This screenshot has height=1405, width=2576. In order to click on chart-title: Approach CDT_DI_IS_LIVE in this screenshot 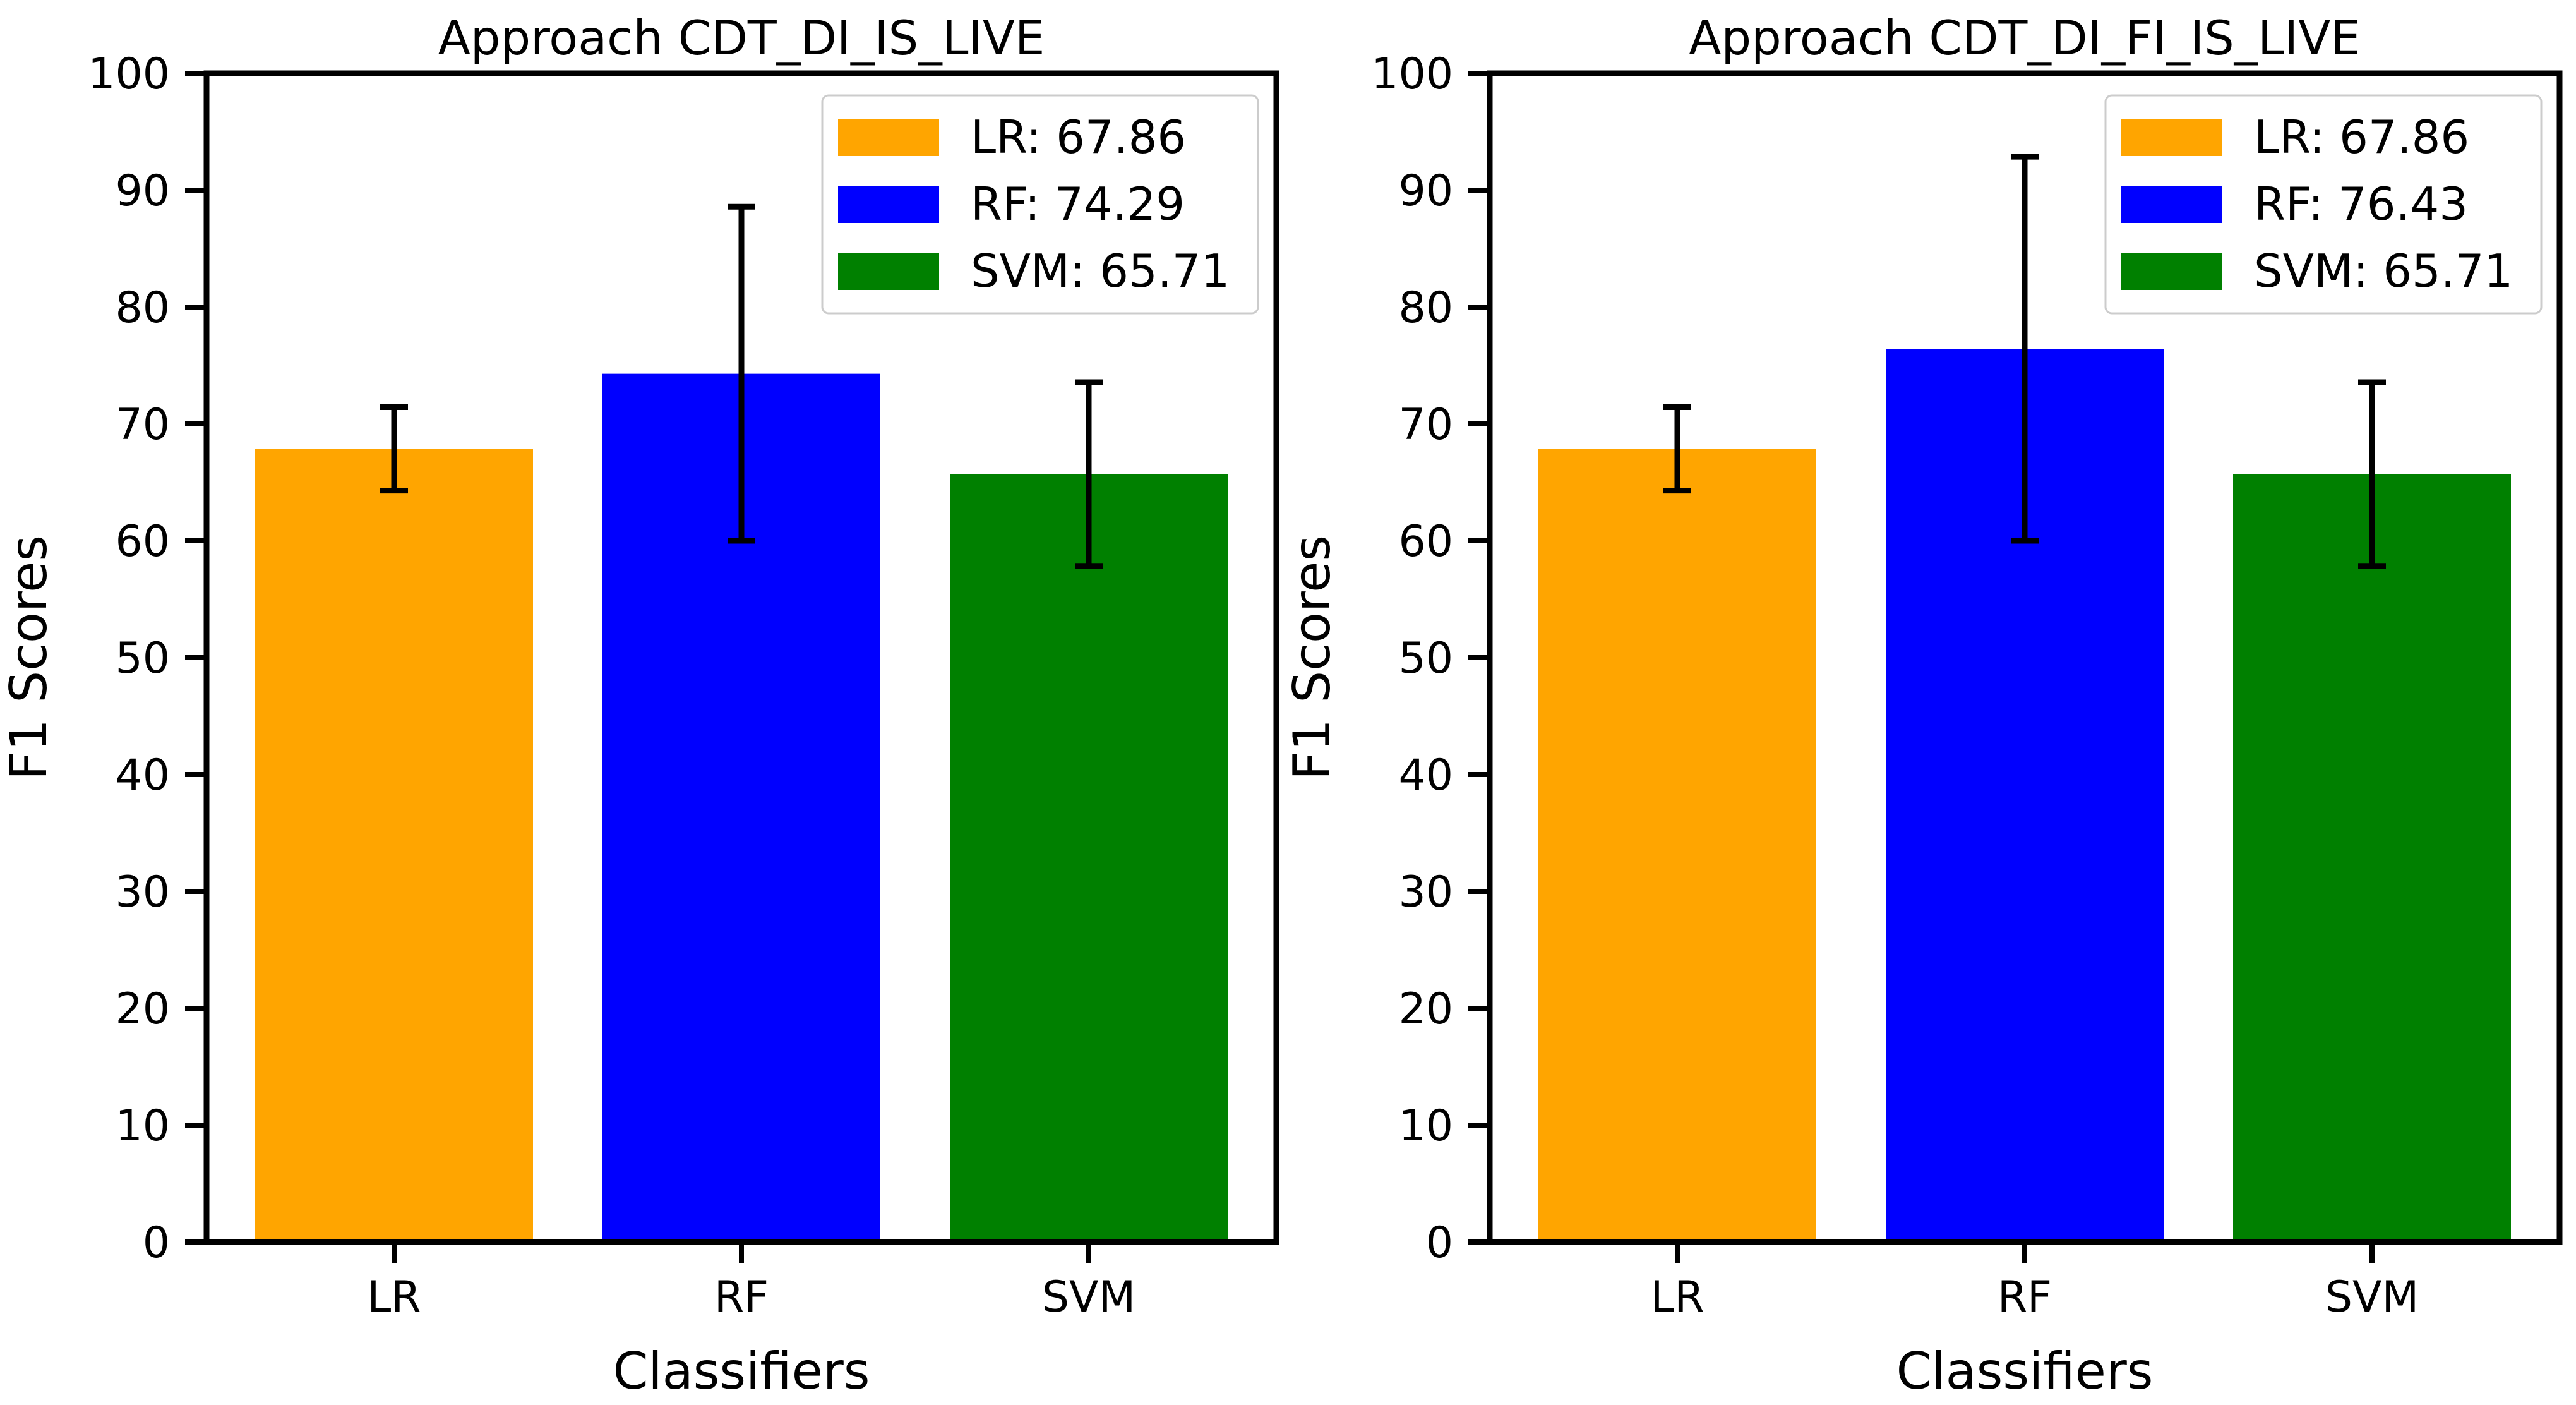, I will do `click(741, 38)`.